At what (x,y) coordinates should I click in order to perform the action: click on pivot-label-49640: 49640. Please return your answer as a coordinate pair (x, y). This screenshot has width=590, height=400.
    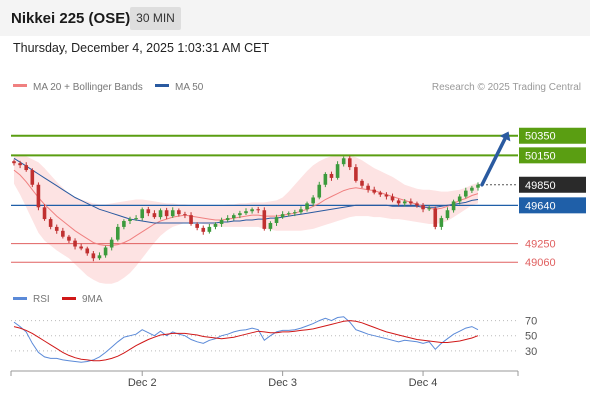
    Looking at the image, I should click on (540, 206).